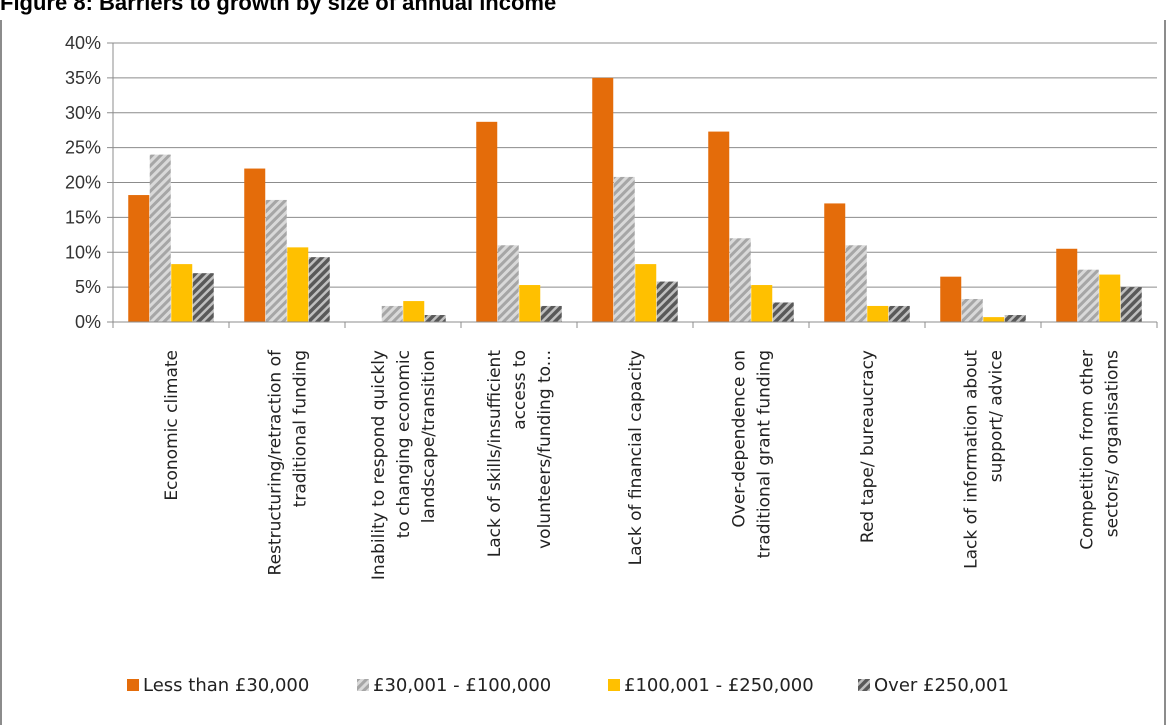 This screenshot has width=1168, height=725. I want to click on legend-label: £100,001 - £250,000, so click(719, 685).